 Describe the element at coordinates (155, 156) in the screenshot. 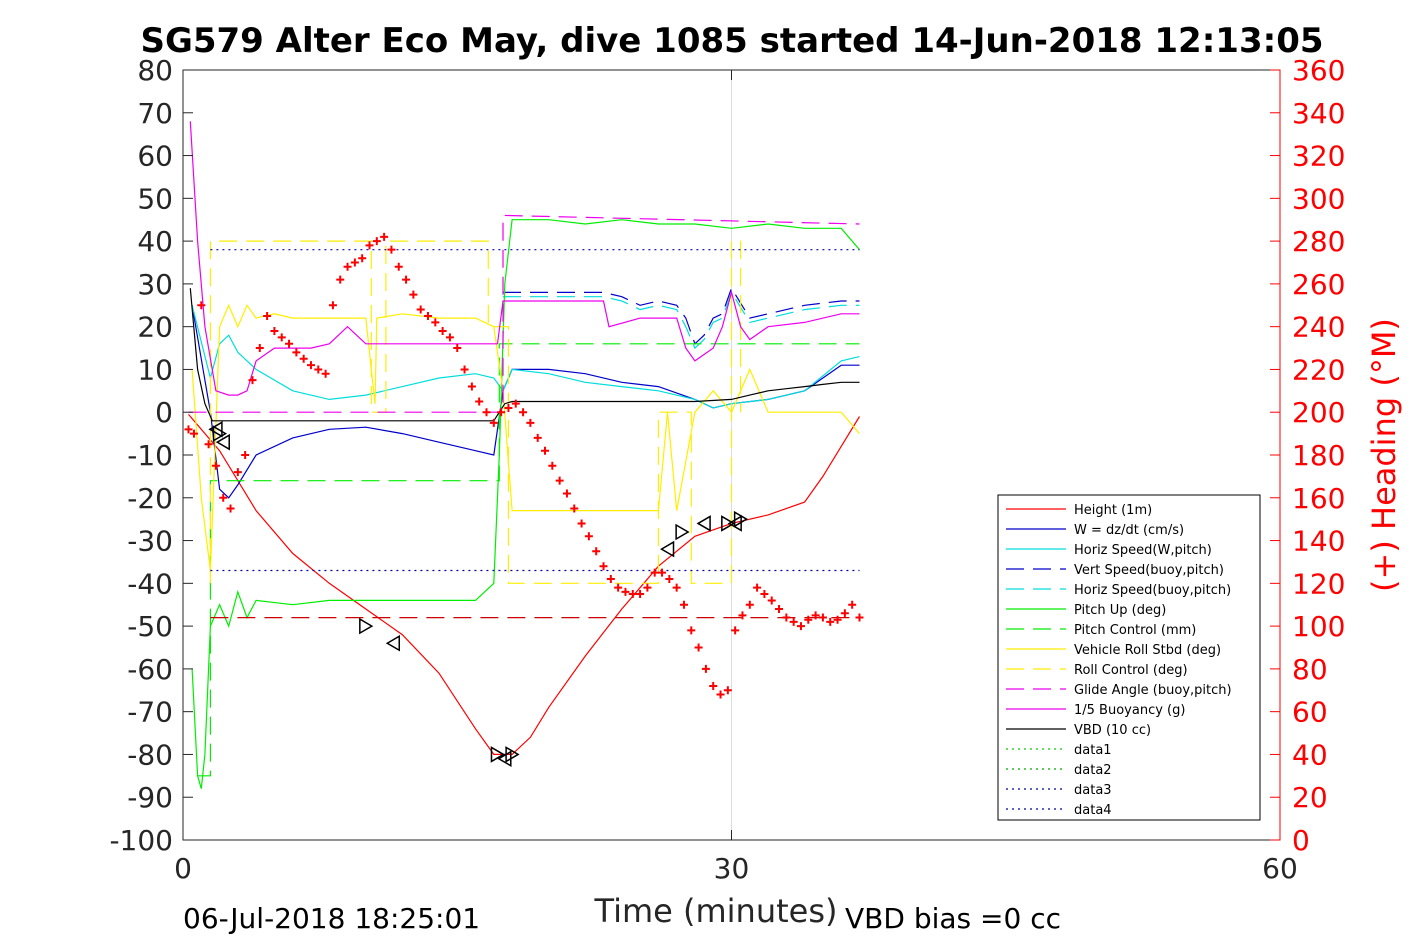

I see `y-tick-label: 60` at that location.